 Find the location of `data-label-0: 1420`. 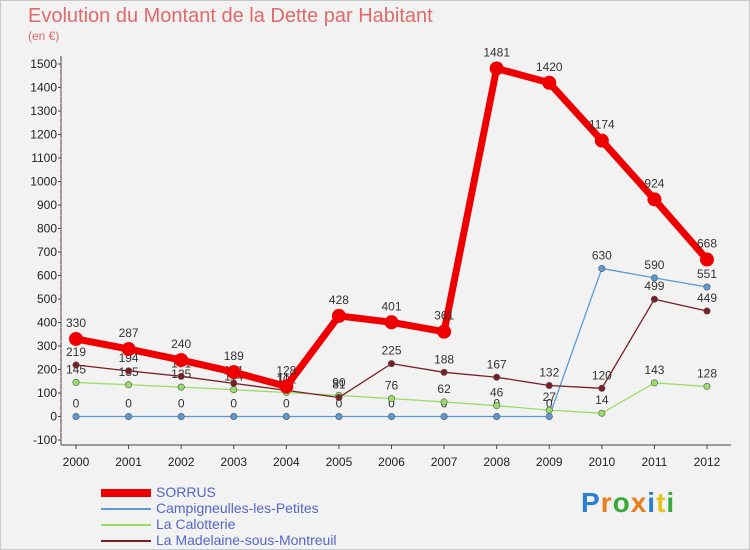

data-label-0: 1420 is located at coordinates (549, 67).